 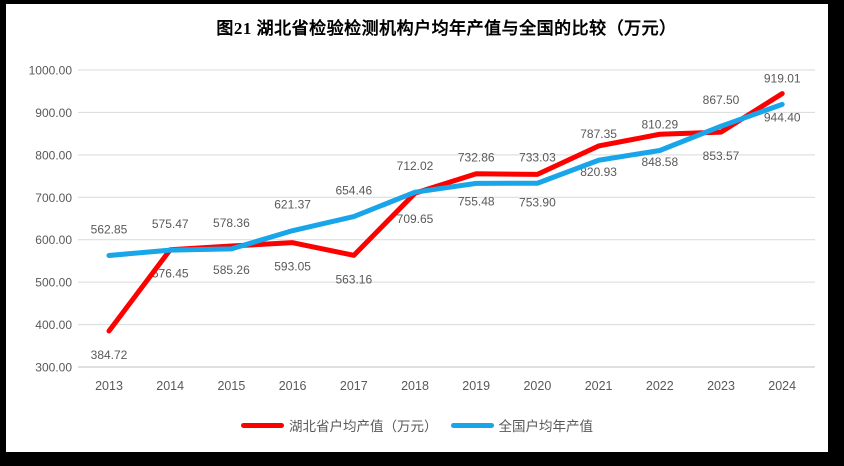 I want to click on chart-legend: 湖北省户均产值（万元） 全国户均年产值, so click(x=417, y=425).